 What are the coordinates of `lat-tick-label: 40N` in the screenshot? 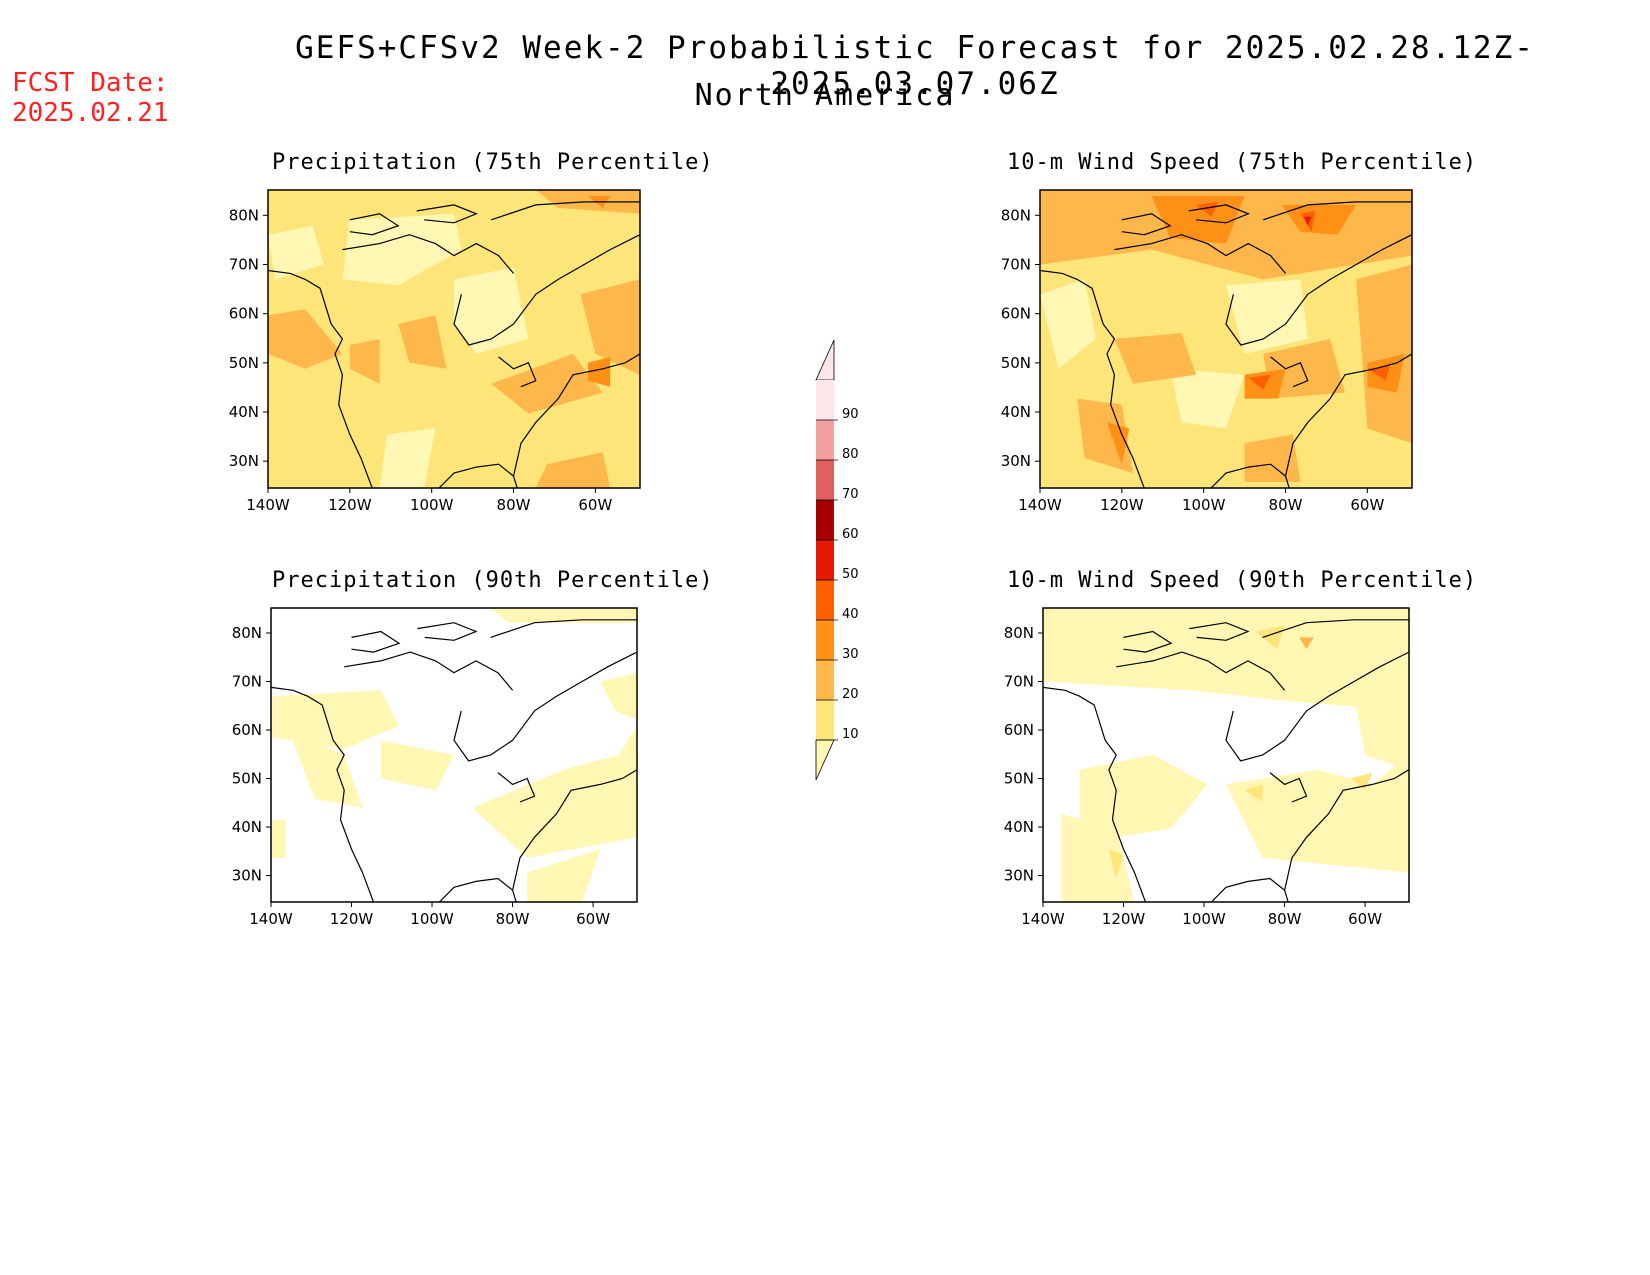 It's located at (247, 827).